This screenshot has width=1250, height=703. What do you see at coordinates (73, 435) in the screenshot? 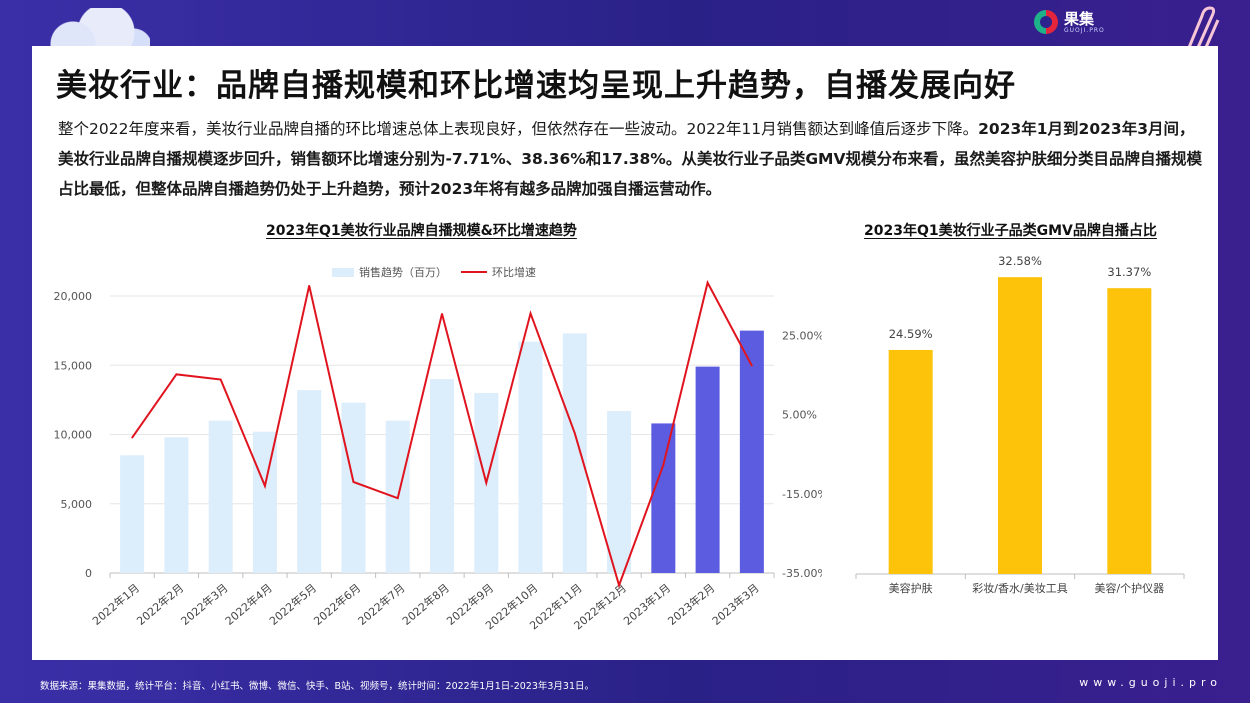
I see `y-left-tick-label: 10,000` at bounding box center [73, 435].